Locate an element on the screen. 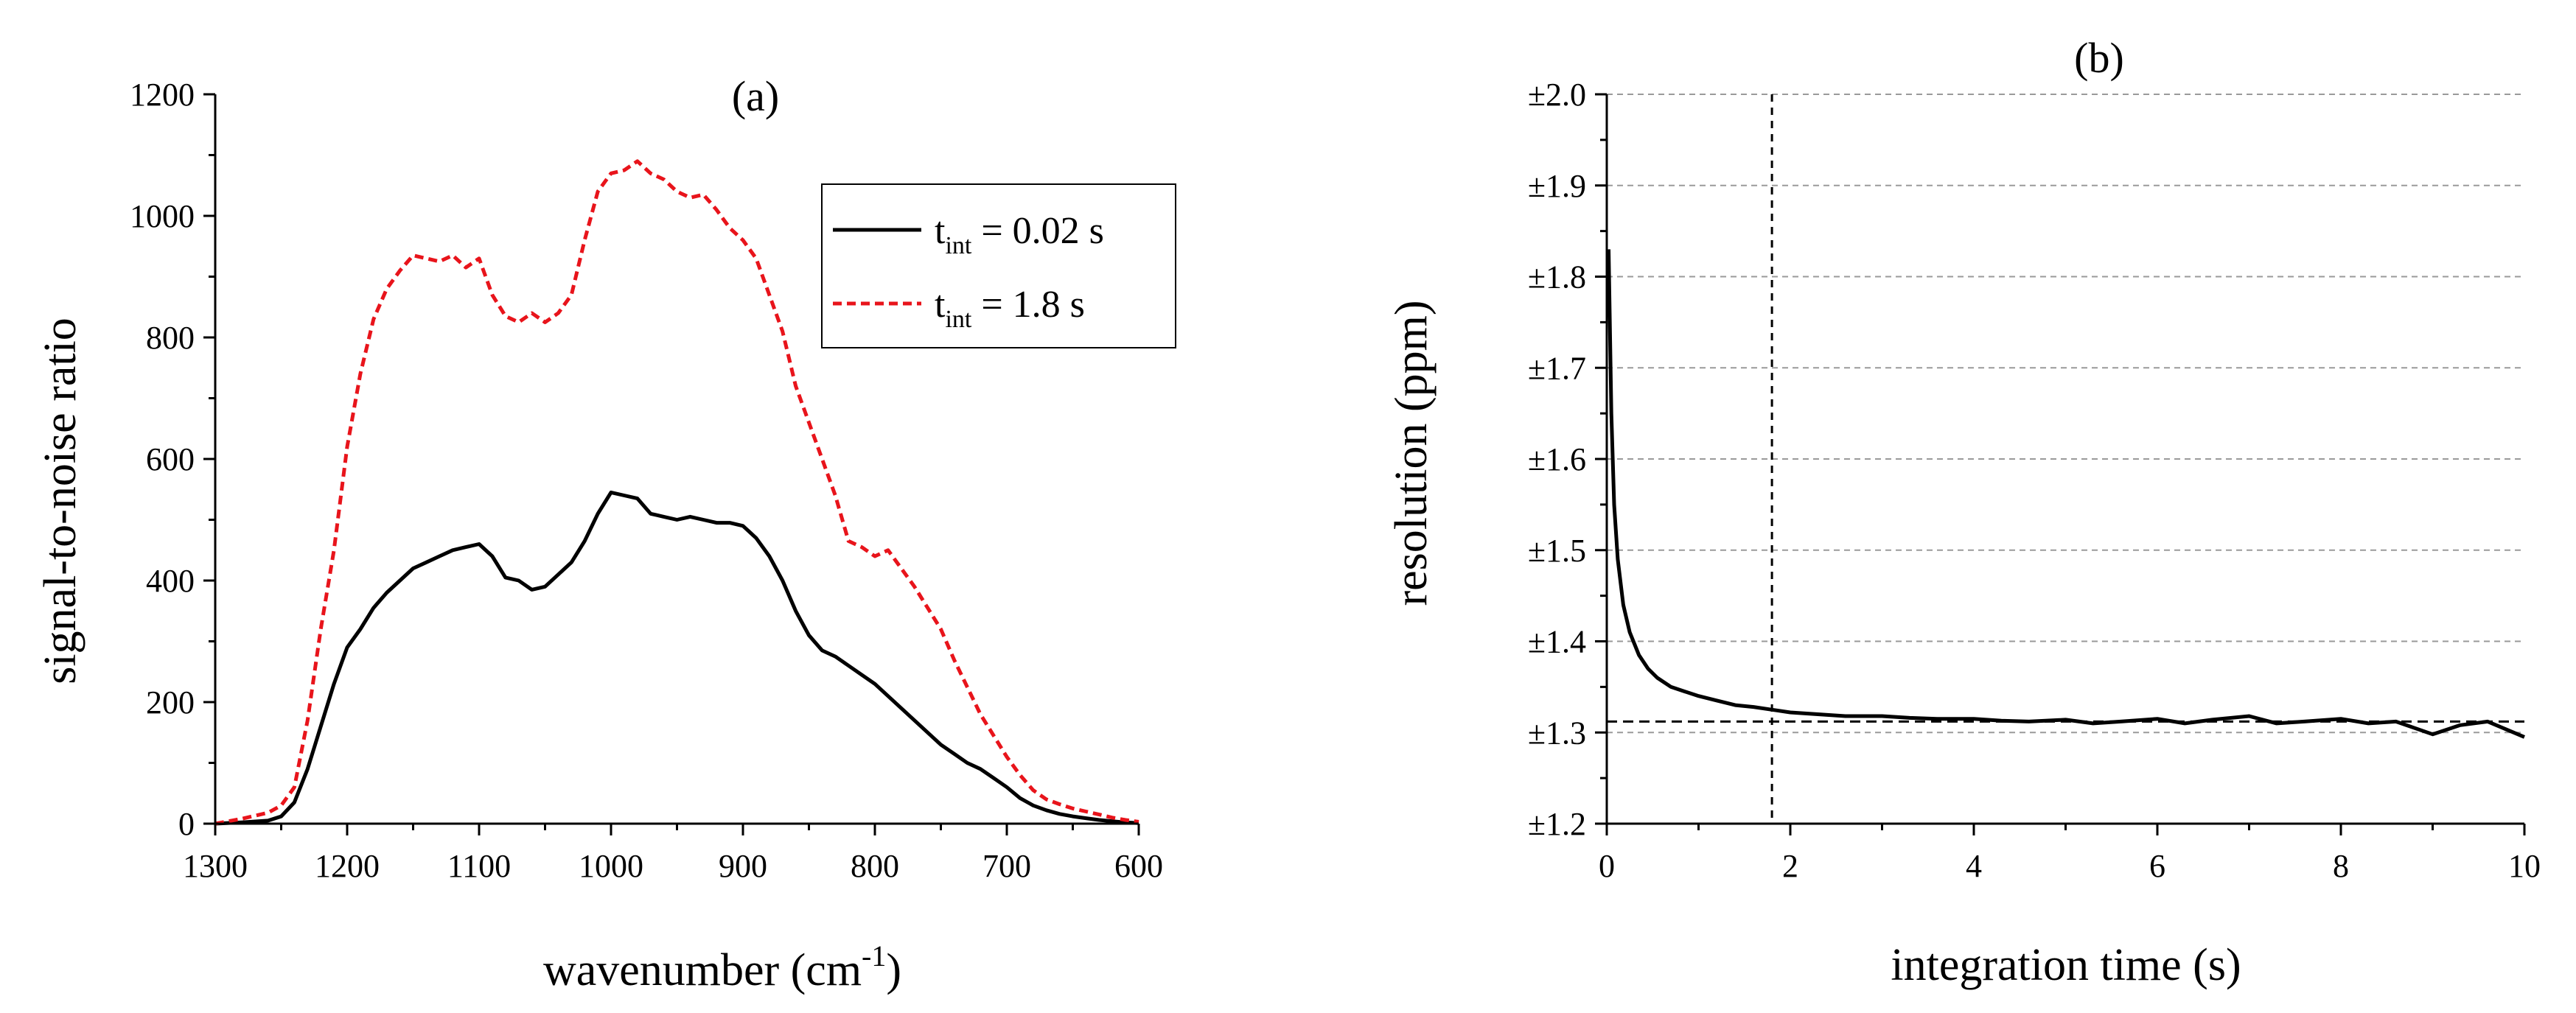 This screenshot has height=1013, width=2576. y-tick-label: ±1.6 is located at coordinates (1557, 459).